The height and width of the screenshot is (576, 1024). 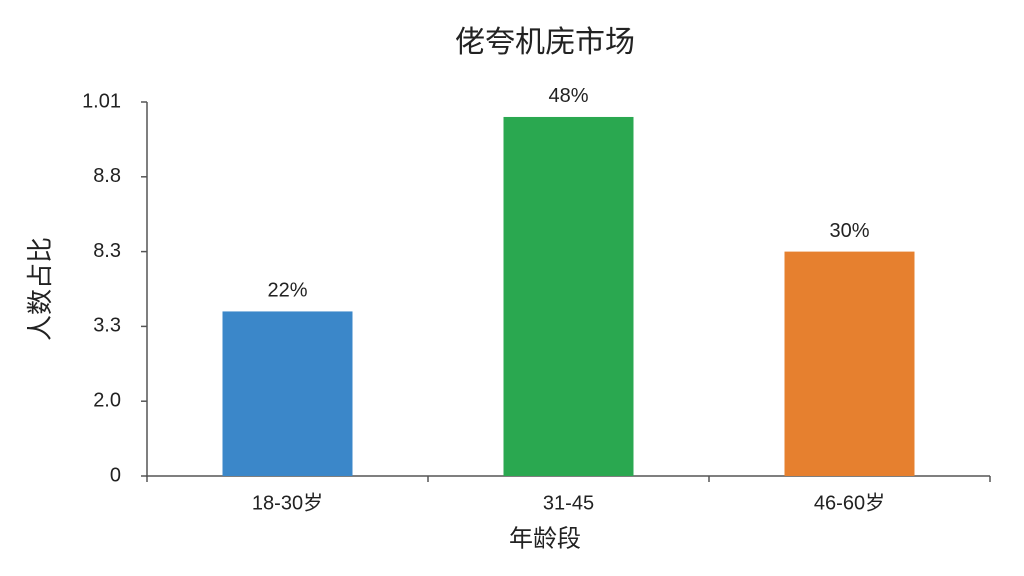 I want to click on y-tick-label: 8.8, so click(x=107, y=176).